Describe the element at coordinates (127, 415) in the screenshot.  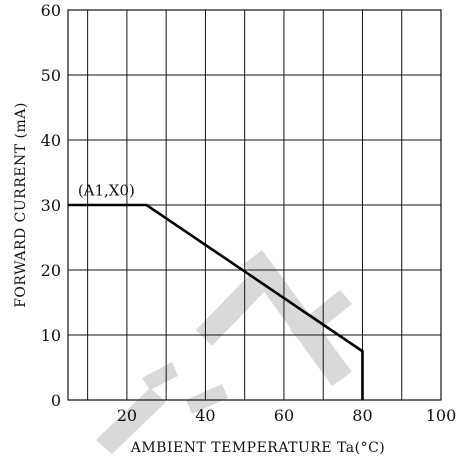
I see `x-tick-label: 20` at that location.